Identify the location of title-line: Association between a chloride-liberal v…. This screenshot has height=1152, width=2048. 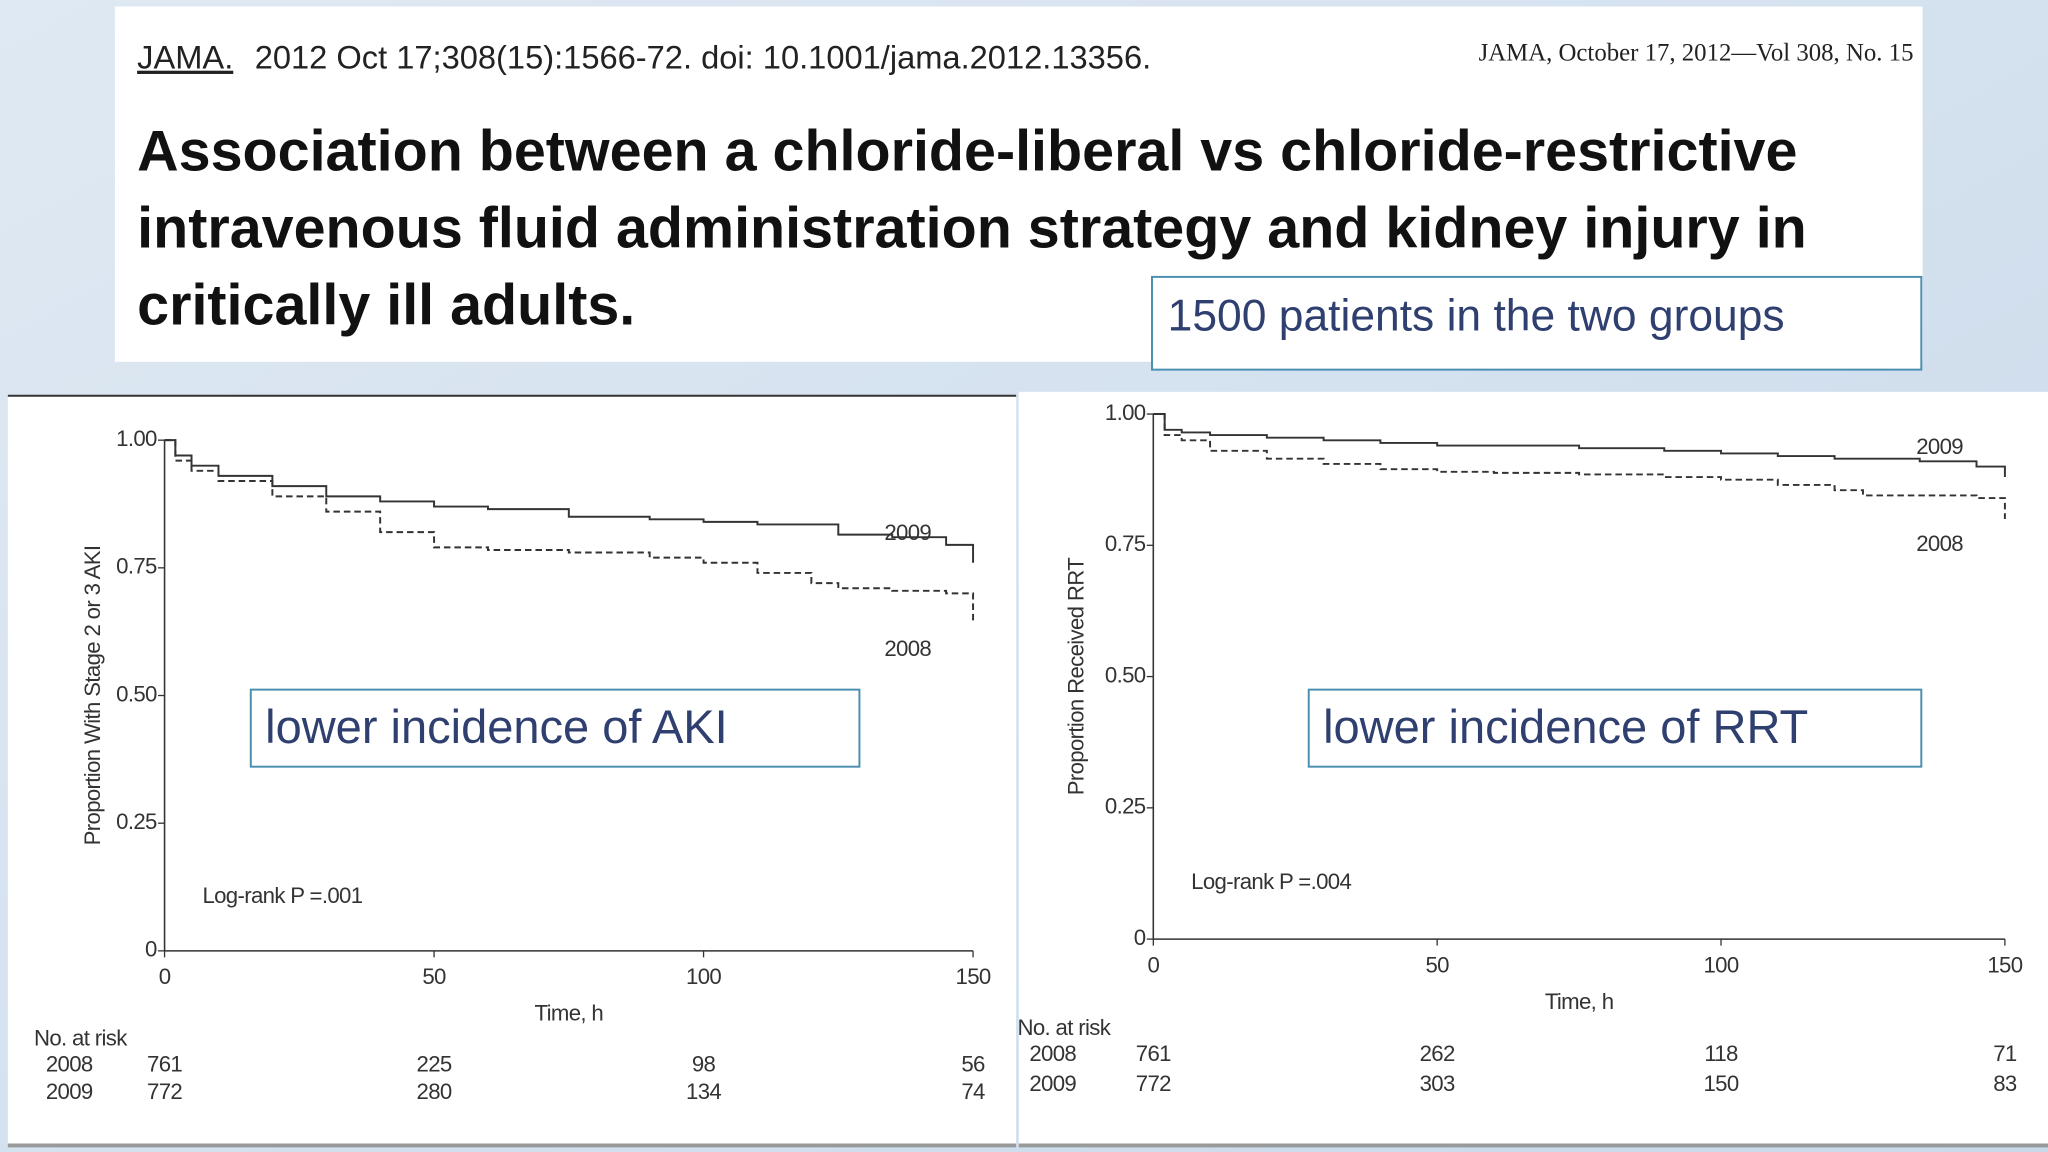
(967, 152).